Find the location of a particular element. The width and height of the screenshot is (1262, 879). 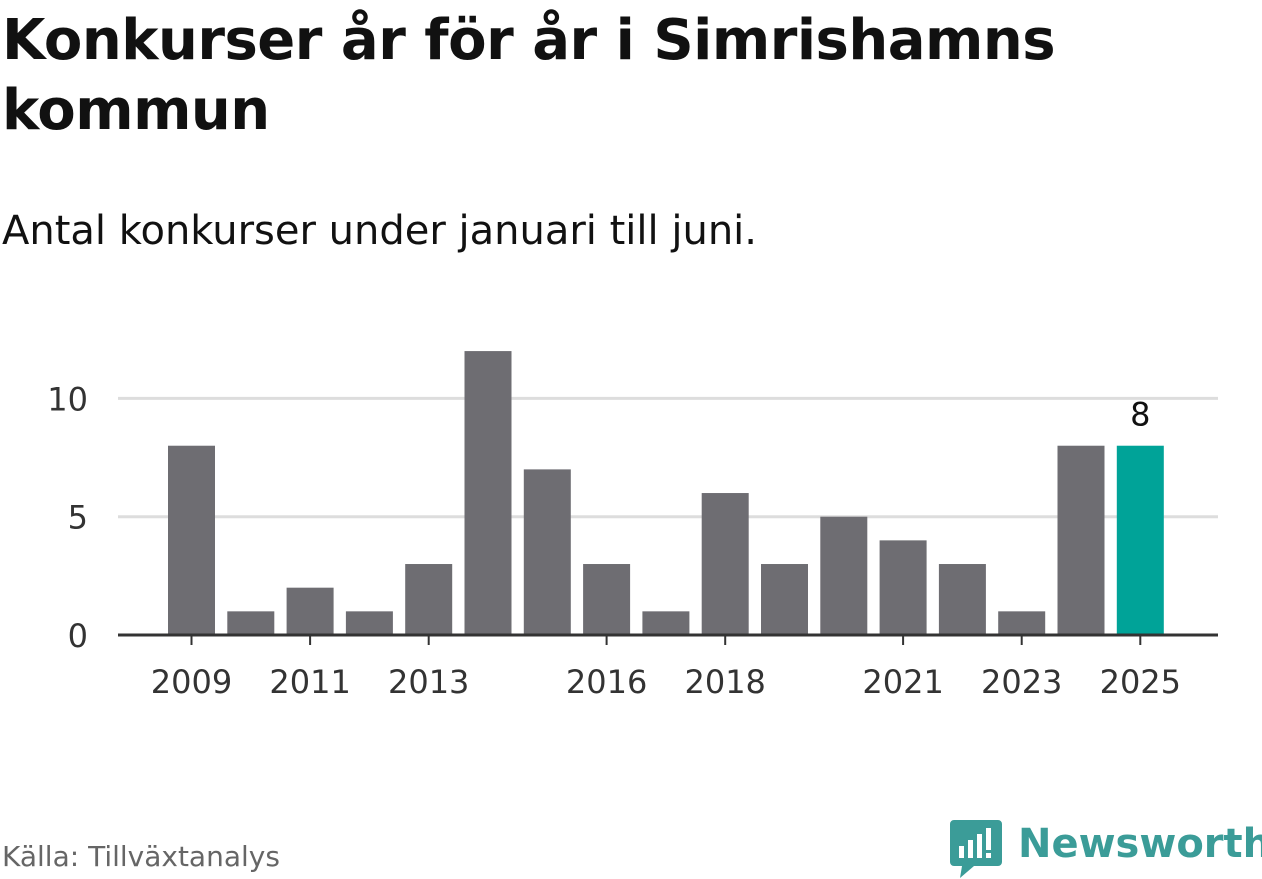

bar-2017 is located at coordinates (666, 623).